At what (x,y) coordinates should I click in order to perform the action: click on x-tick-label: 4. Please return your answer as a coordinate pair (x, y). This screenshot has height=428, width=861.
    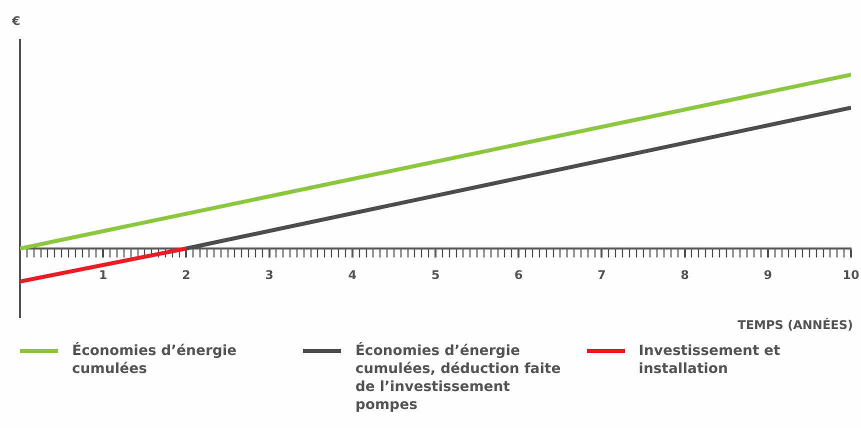
    Looking at the image, I should click on (352, 275).